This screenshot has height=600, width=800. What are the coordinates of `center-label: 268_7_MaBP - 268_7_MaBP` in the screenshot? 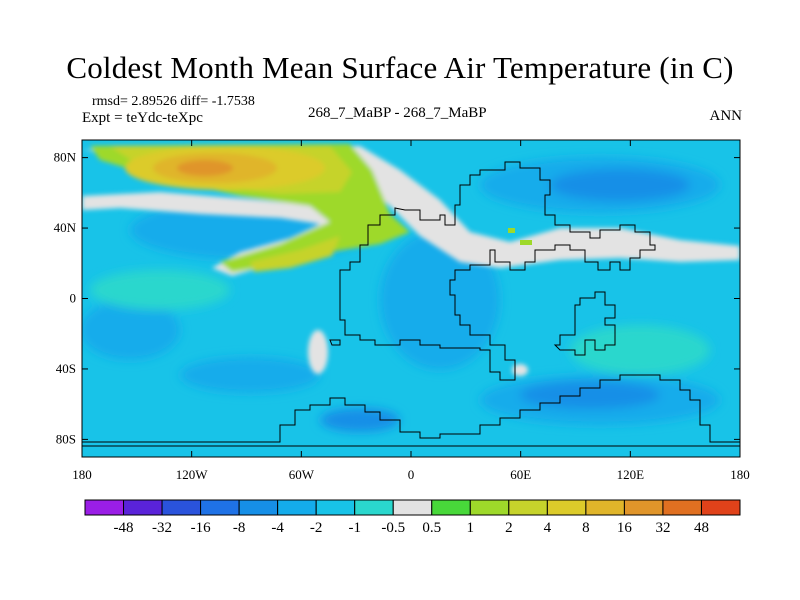 It's located at (397, 113).